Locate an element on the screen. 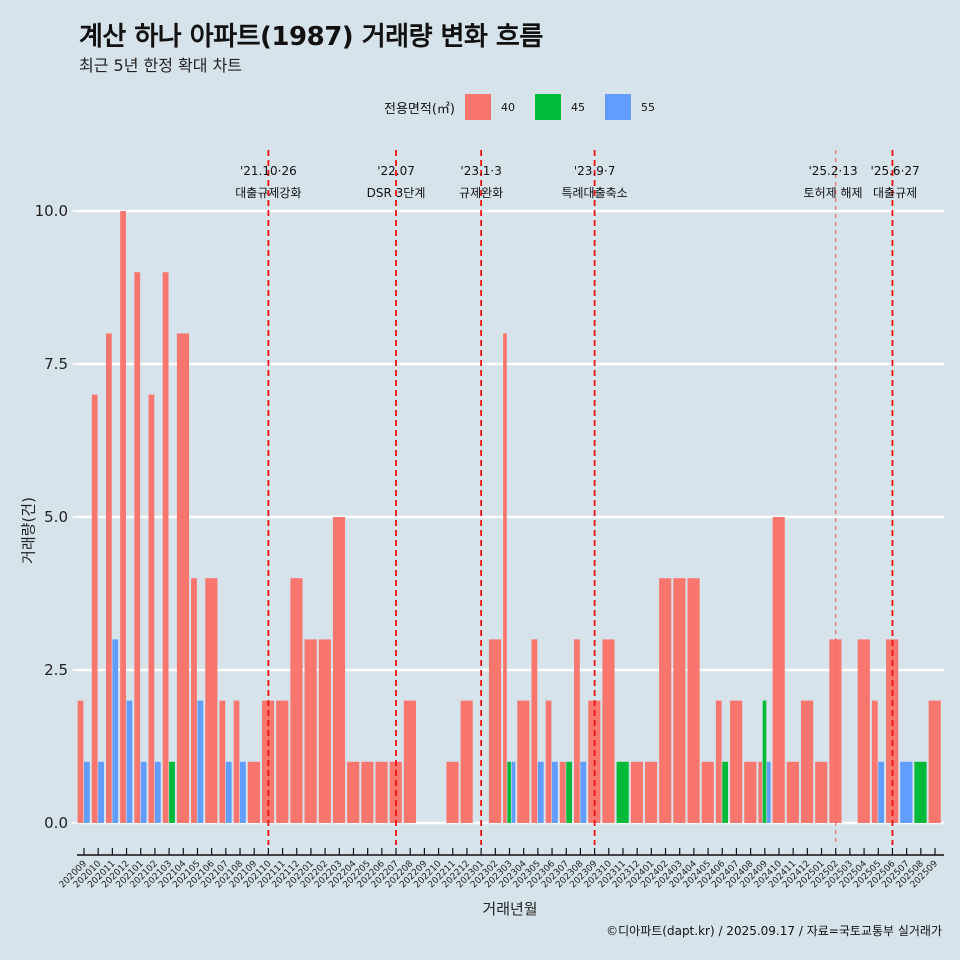  y-axis-ticks: 0.0 2.5 5.0 7.5 10.0 is located at coordinates (56, 517).